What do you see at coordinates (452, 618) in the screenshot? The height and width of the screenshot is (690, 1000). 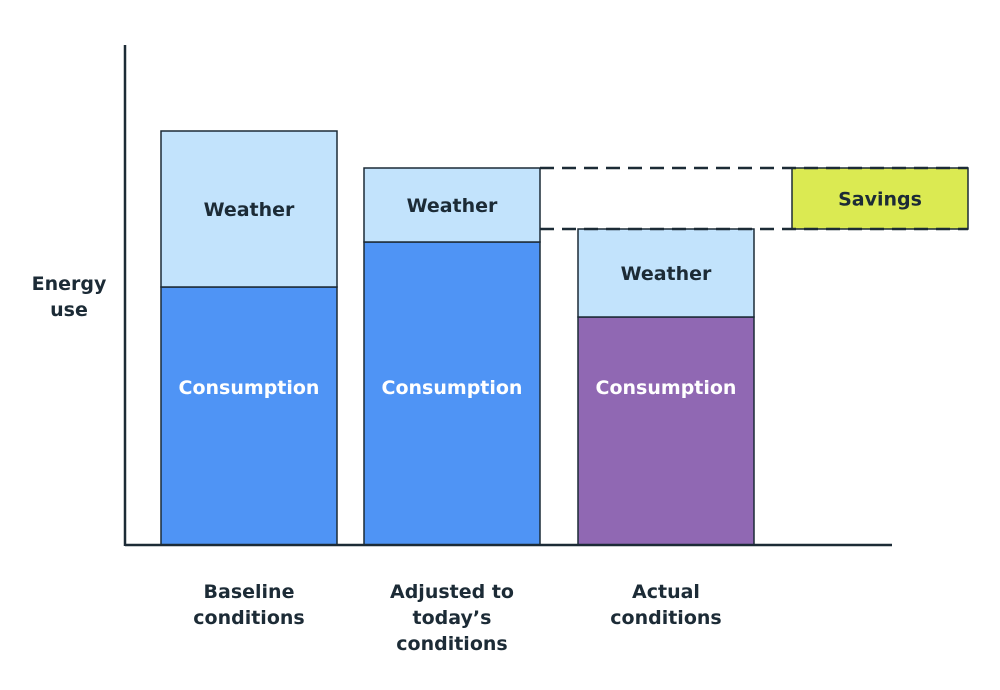 I see `x-tick-label: today’s` at bounding box center [452, 618].